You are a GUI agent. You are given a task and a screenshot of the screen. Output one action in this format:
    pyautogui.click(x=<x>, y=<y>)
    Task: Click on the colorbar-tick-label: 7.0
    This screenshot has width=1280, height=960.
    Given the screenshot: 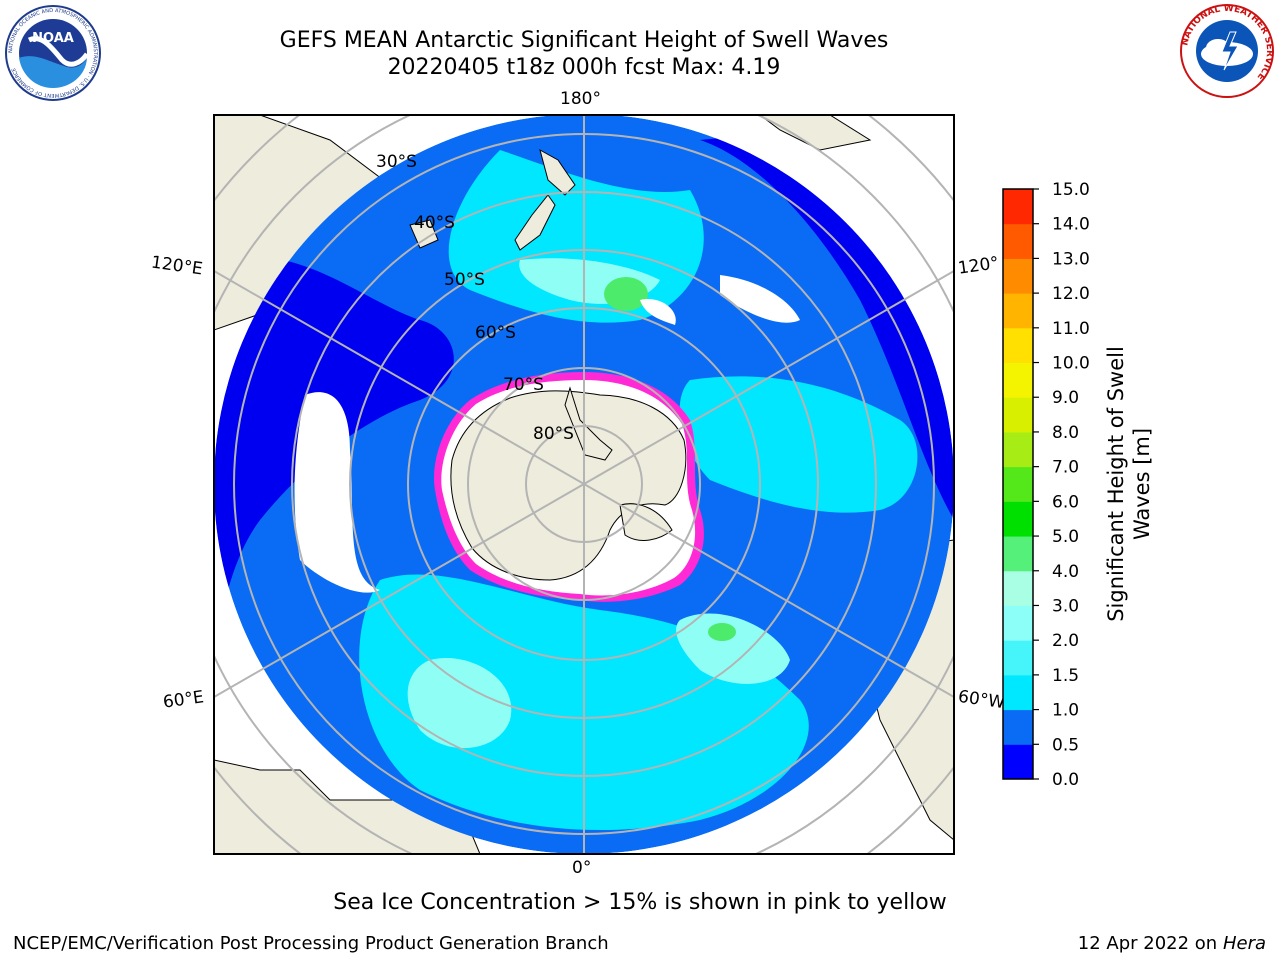 What is the action you would take?
    pyautogui.click(x=1065, y=468)
    